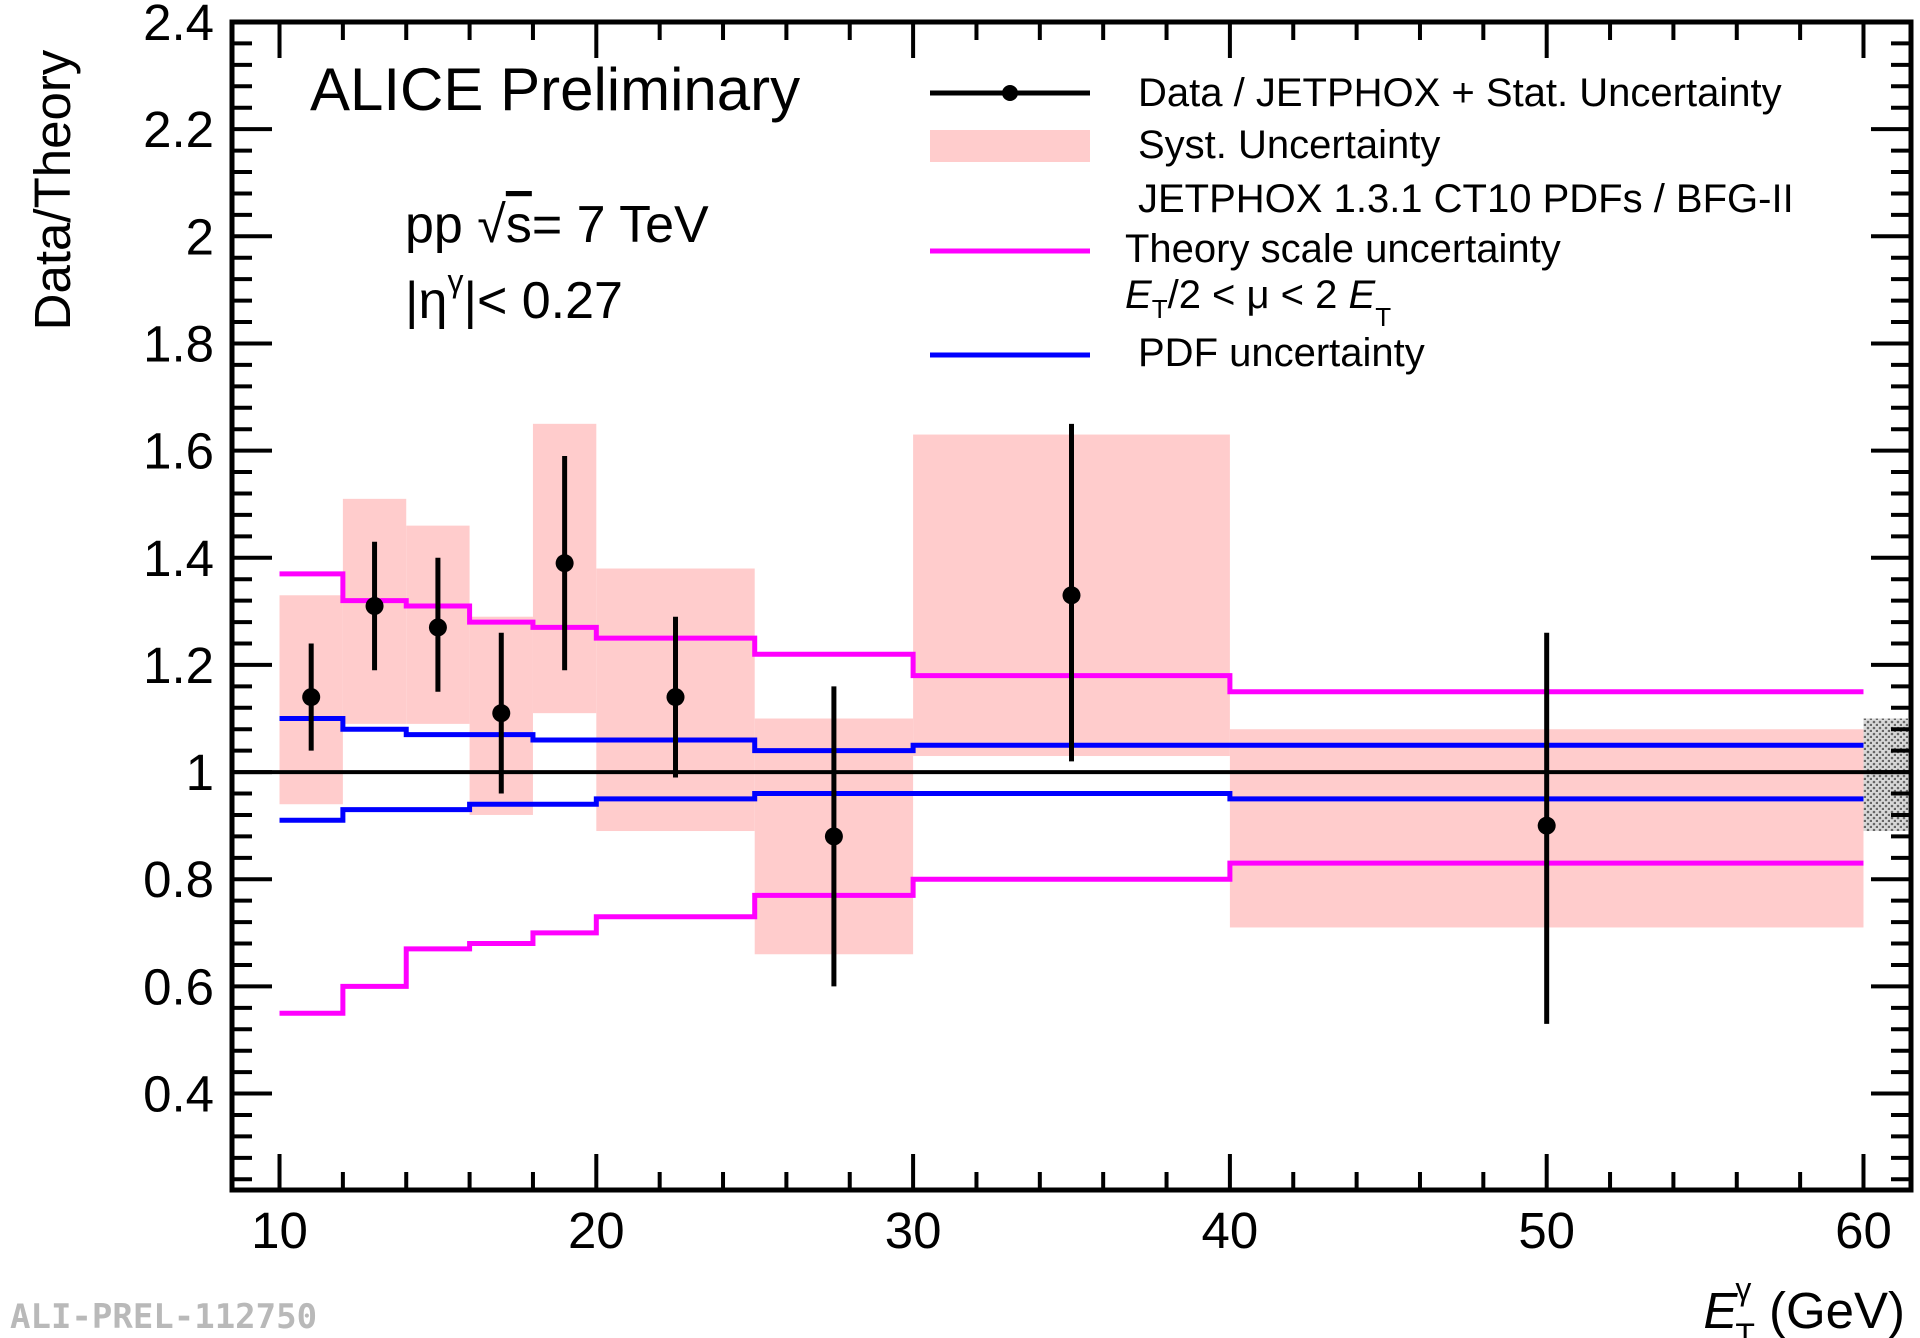 The image size is (1920, 1338). I want to click on x-axis-unit: (GeV), so click(1837, 1310).